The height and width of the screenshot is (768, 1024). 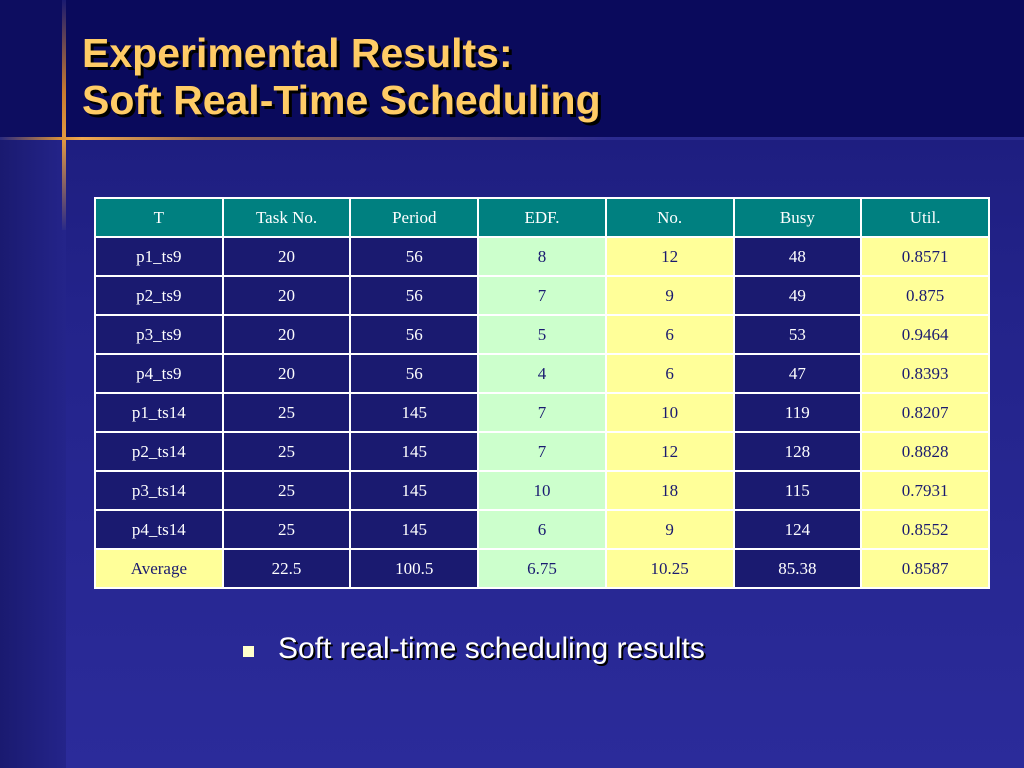 I want to click on cell-busy: 124, so click(x=797, y=529).